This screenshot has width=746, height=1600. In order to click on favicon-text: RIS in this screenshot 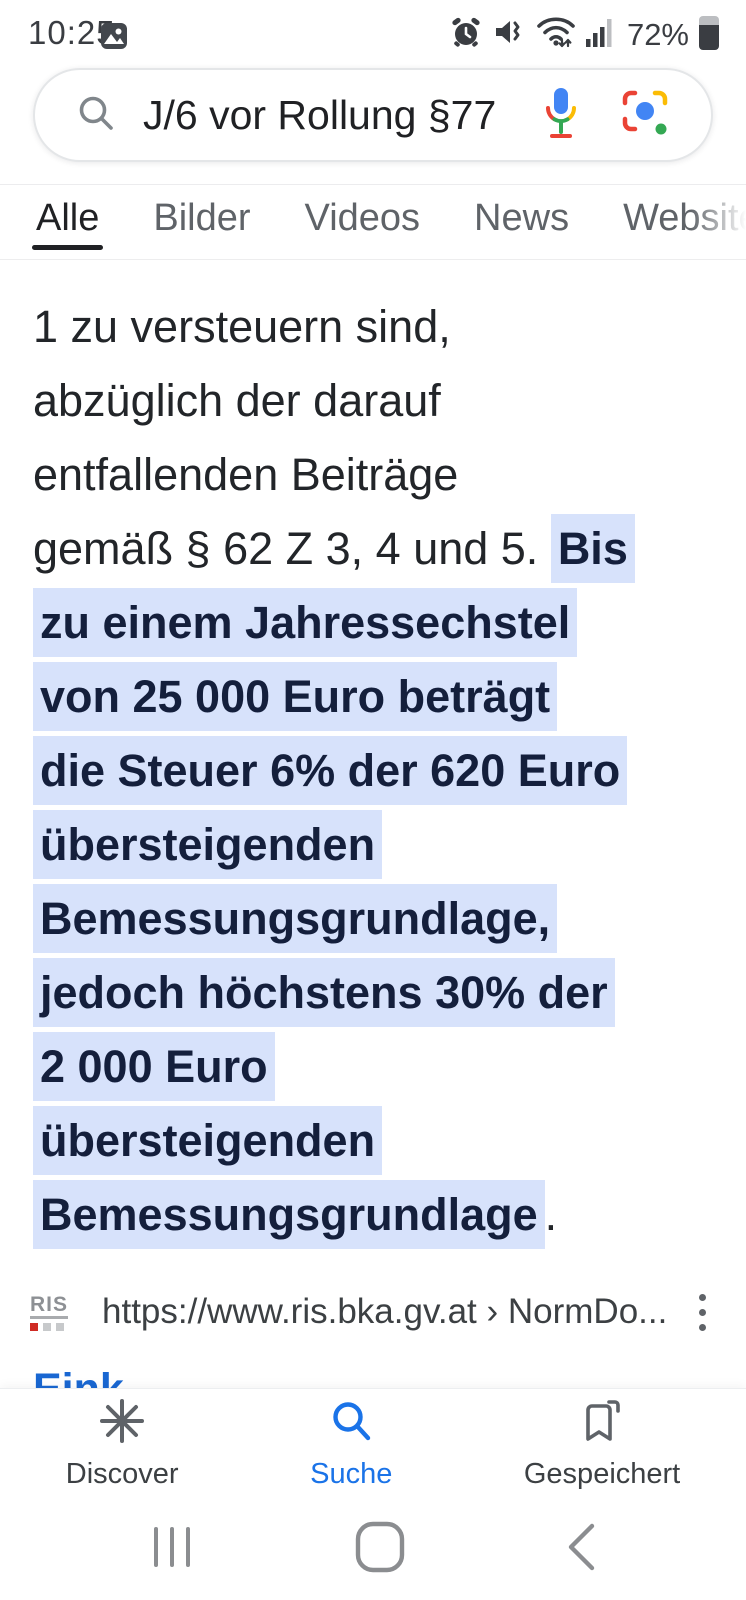, I will do `click(49, 1306)`.